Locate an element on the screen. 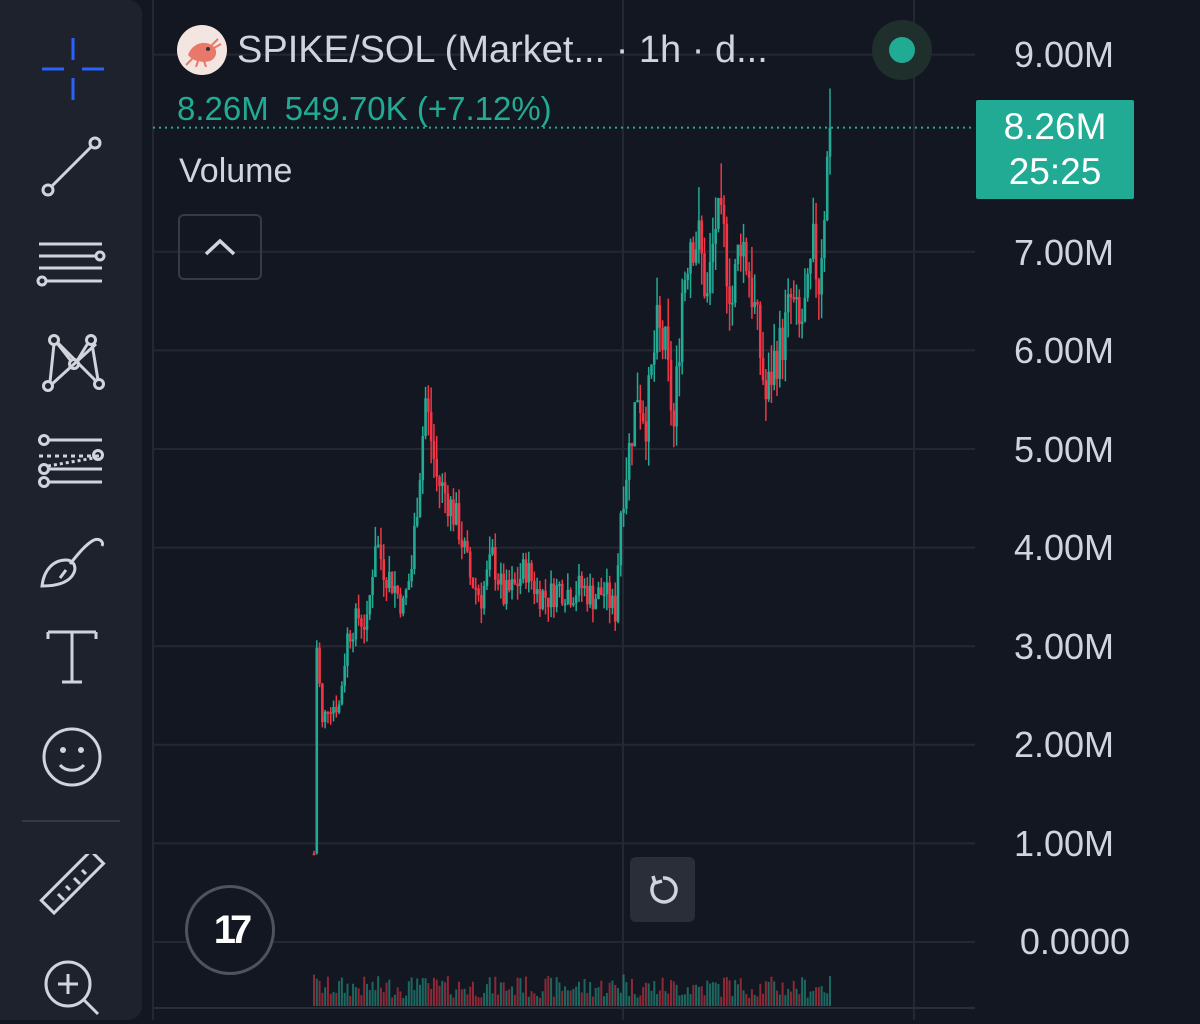 The height and width of the screenshot is (1024, 1200). fib-icon is located at coordinates (71, 461).